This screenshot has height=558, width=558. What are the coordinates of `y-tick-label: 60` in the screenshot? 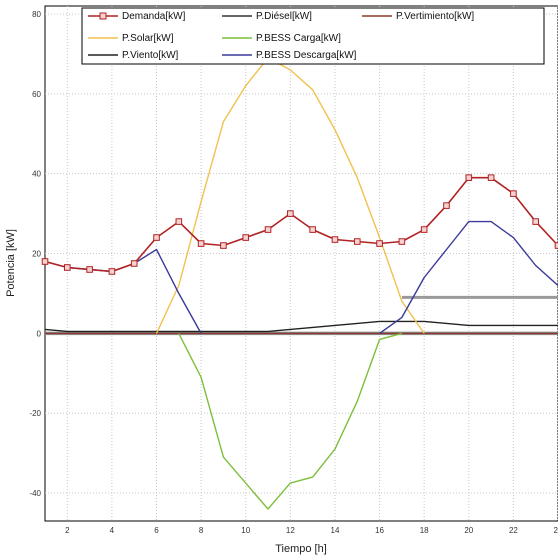 It's located at (36, 94).